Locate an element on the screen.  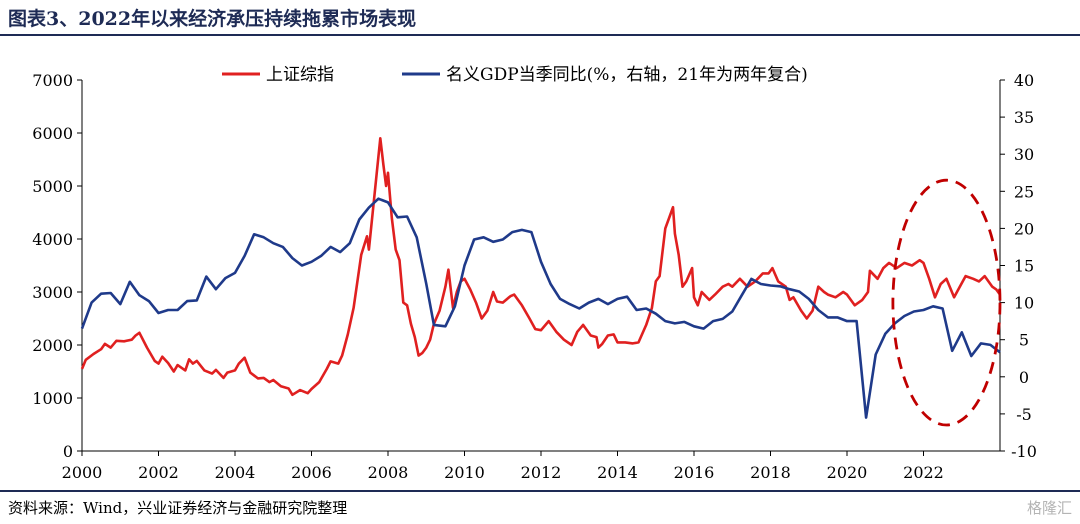
x-tick-label: 2022 is located at coordinates (923, 472).